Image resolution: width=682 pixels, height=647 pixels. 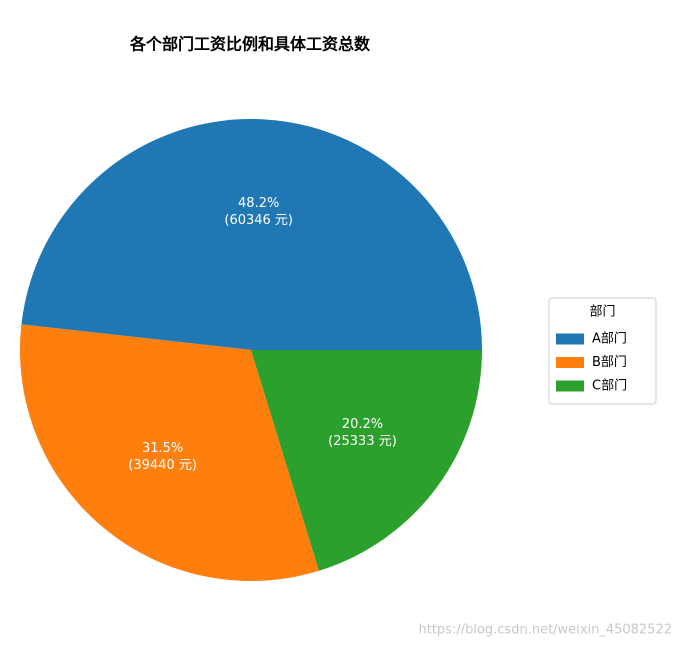 What do you see at coordinates (602, 351) in the screenshot?
I see `legend-box` at bounding box center [602, 351].